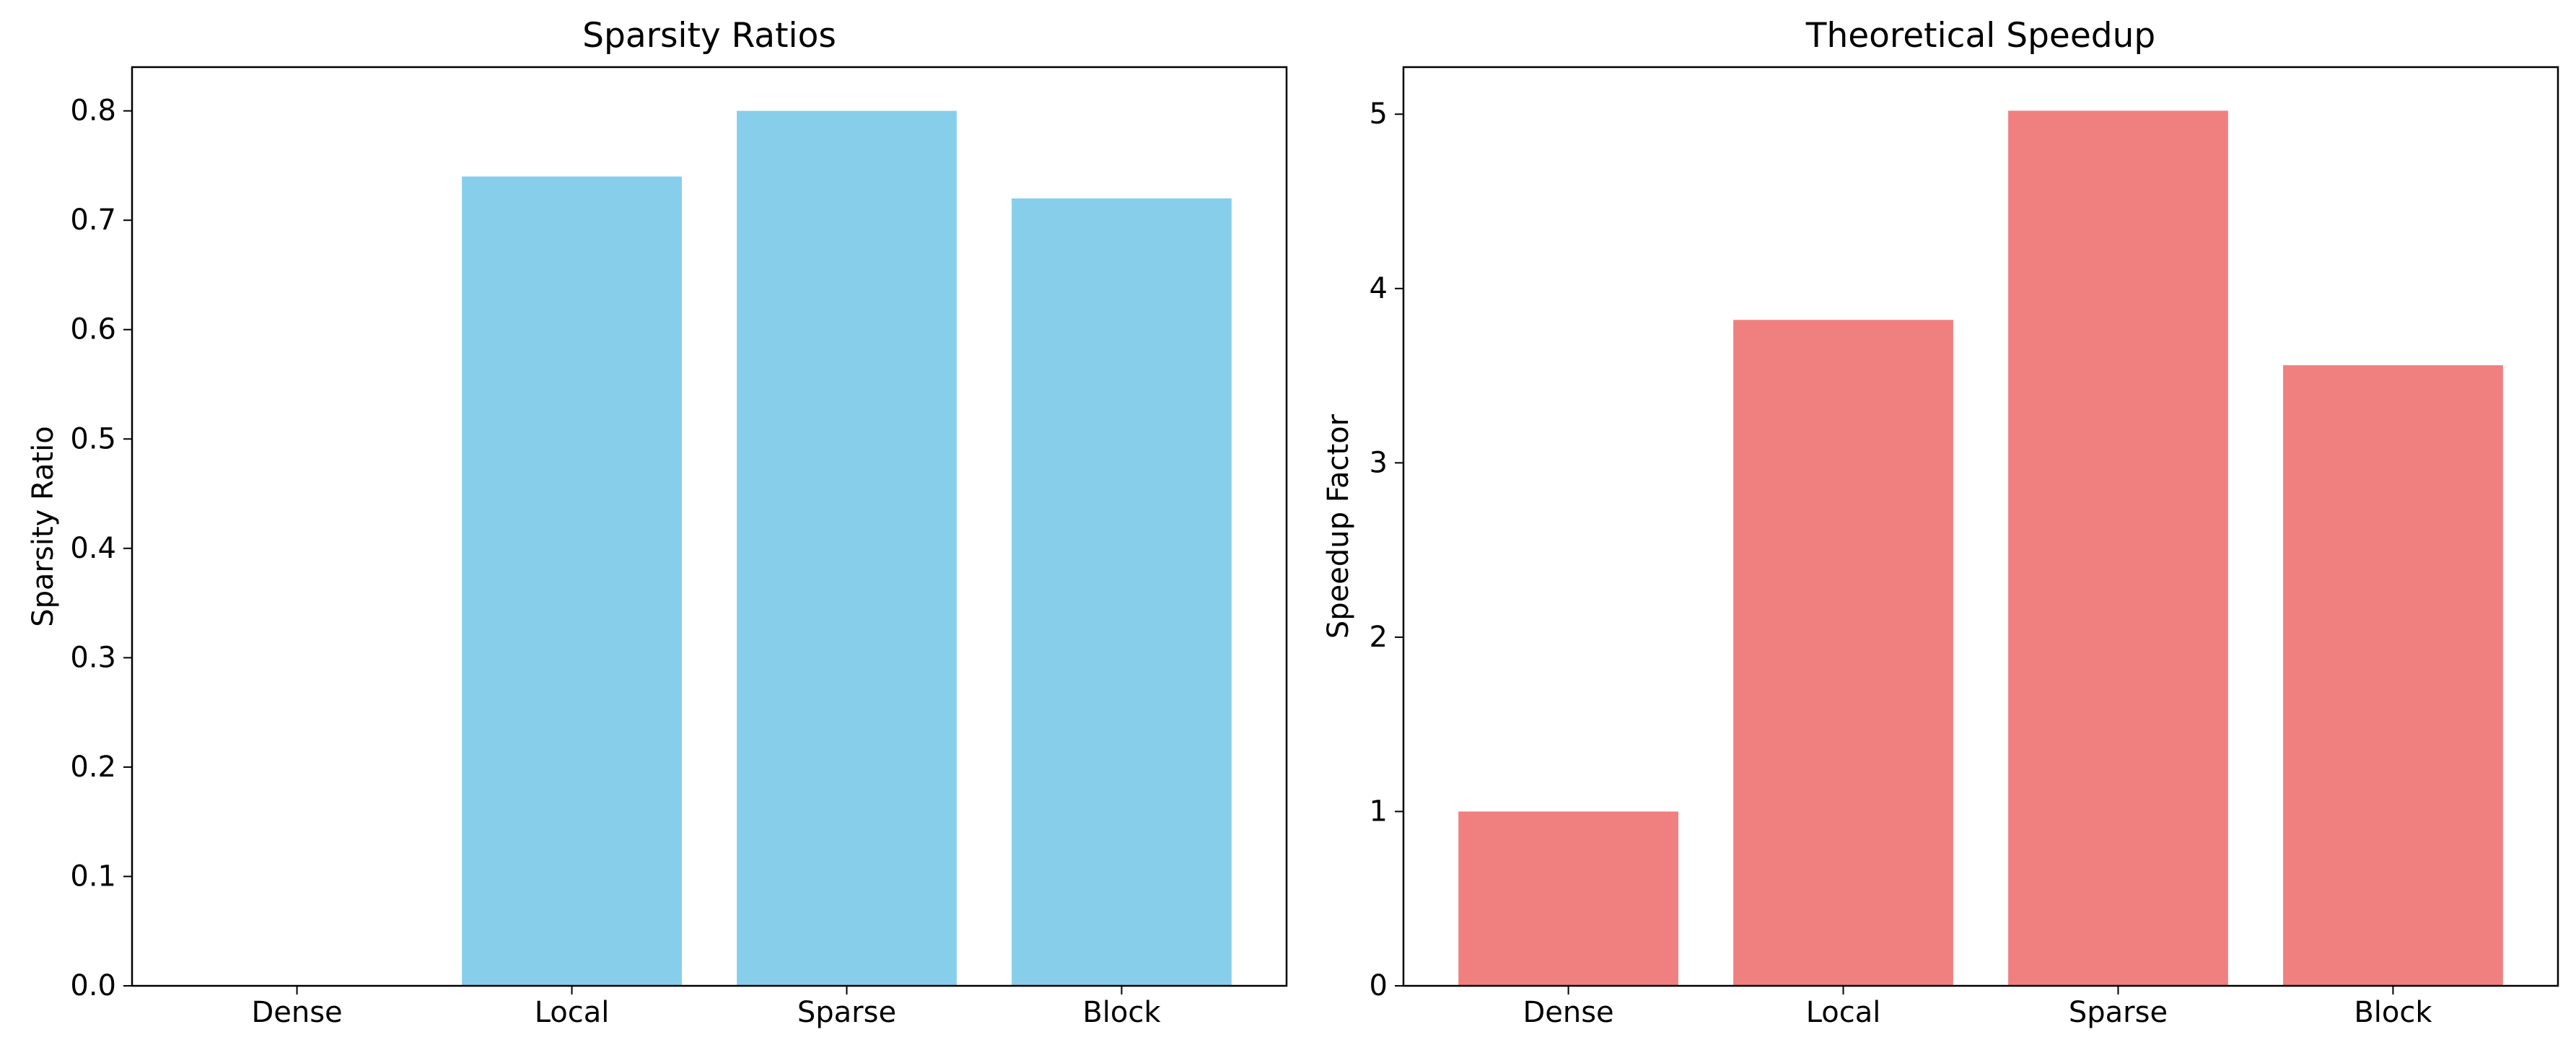  What do you see at coordinates (93, 767) in the screenshot?
I see `y-tick-label: 0.2` at bounding box center [93, 767].